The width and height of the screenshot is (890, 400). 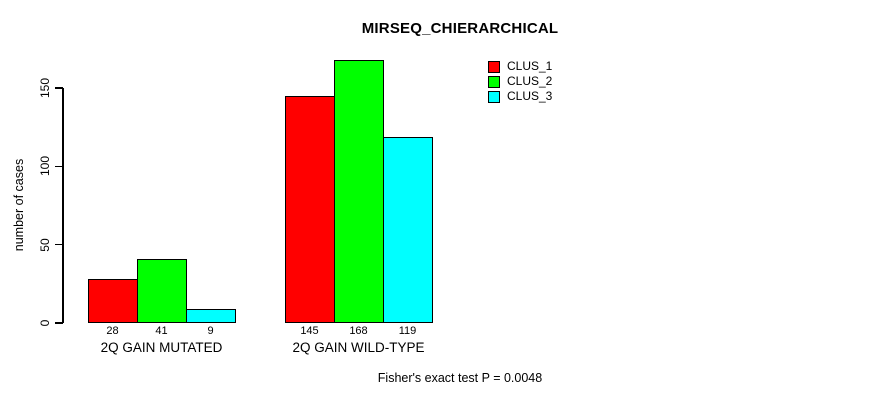 I want to click on y-axis-label: number of cases, so click(x=19, y=205).